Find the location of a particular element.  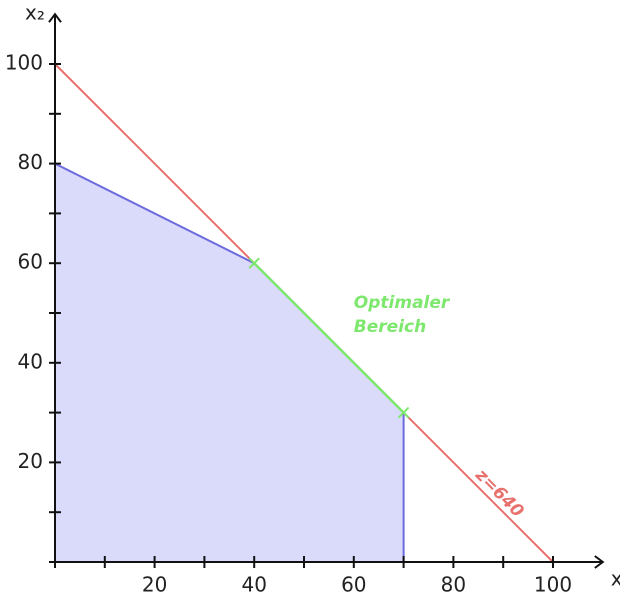

y-axis-arrow is located at coordinates (55, 17).